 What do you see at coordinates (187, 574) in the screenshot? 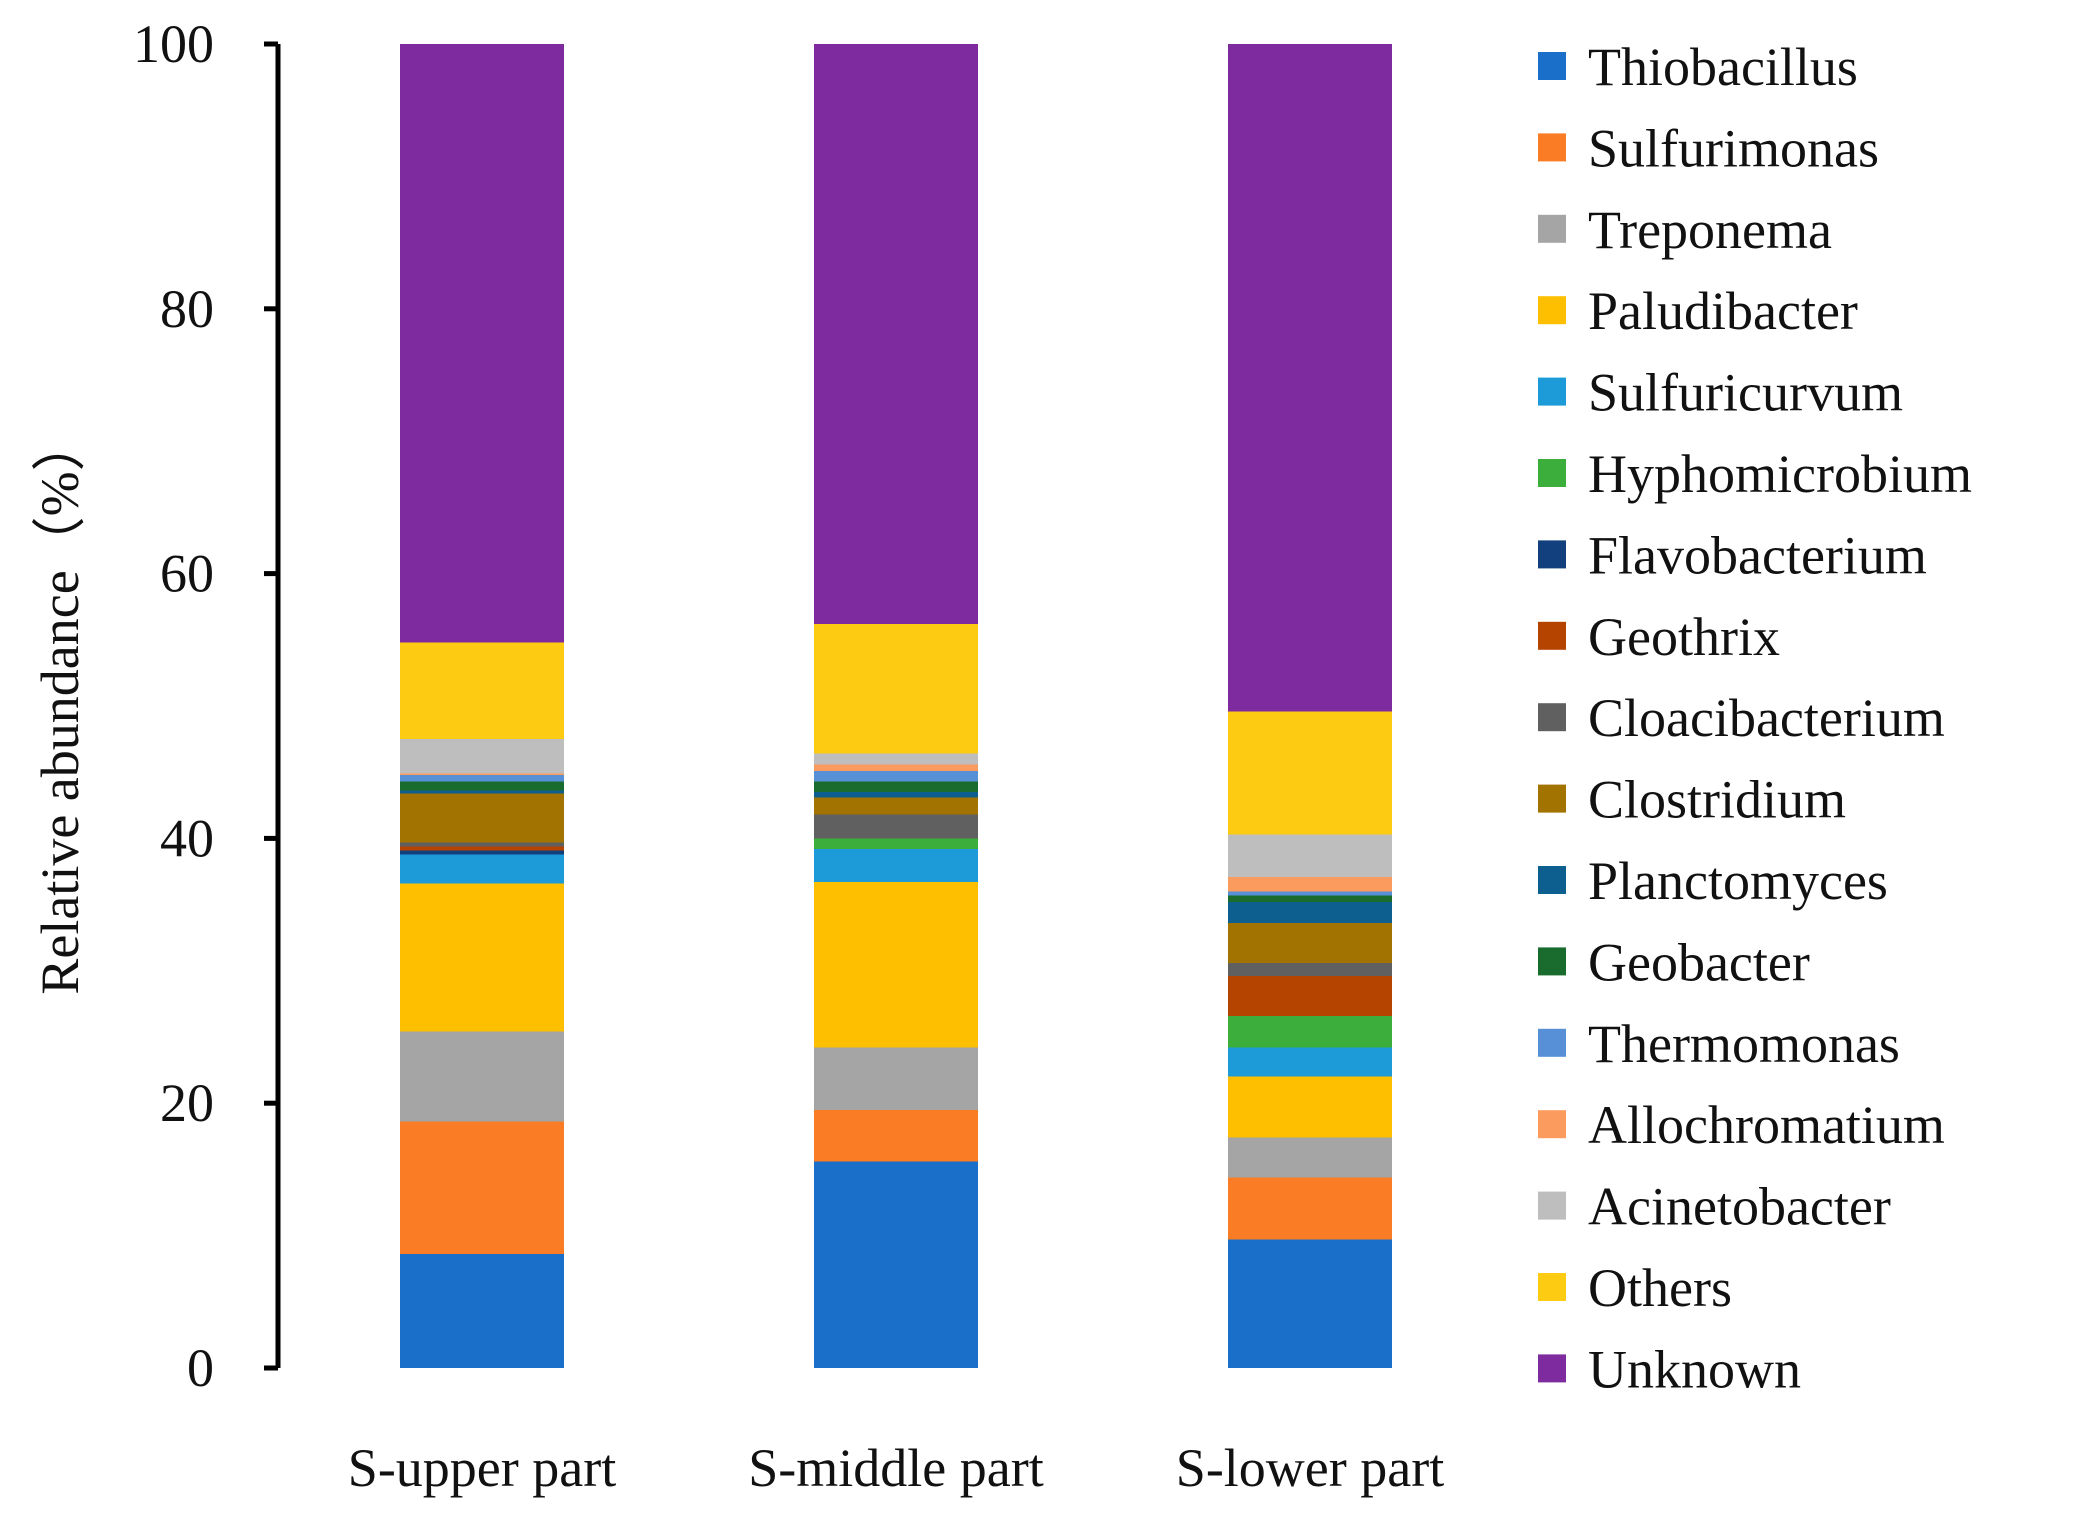
I see `y-tick-label: 60` at bounding box center [187, 574].